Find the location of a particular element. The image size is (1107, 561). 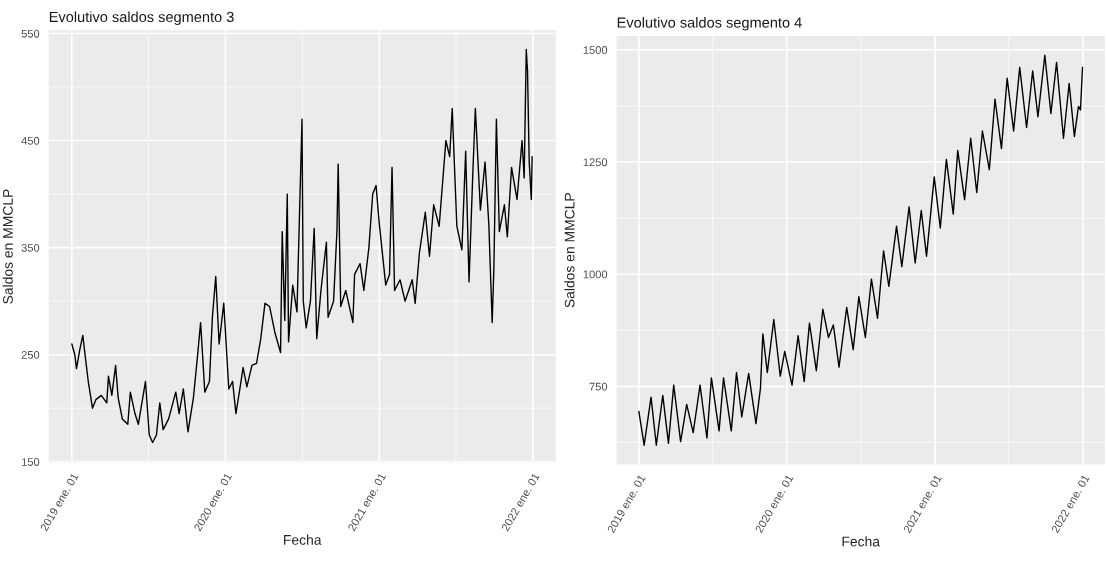

y-tick-label: 450 is located at coordinates (30, 140).